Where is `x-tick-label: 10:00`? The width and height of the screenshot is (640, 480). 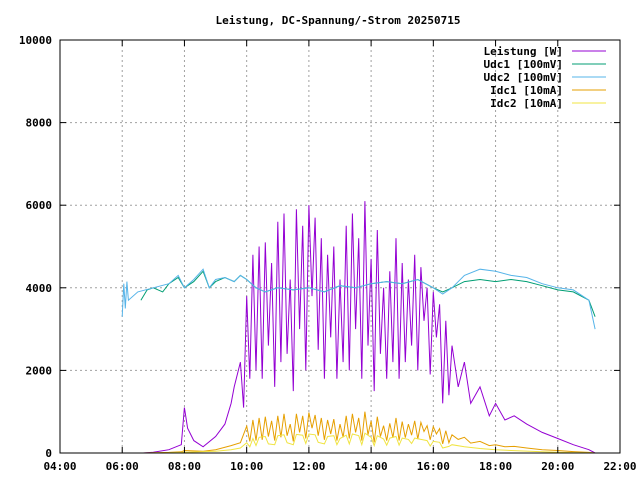
x-tick-label: 10:00 is located at coordinates (246, 466).